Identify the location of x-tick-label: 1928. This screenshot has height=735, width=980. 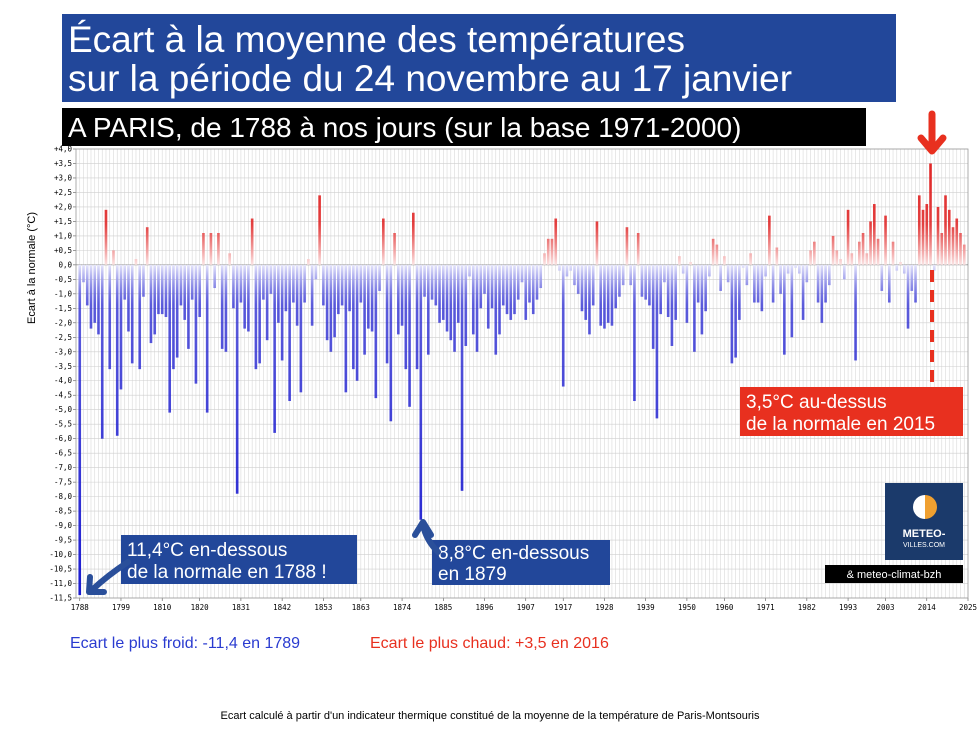
(604, 607).